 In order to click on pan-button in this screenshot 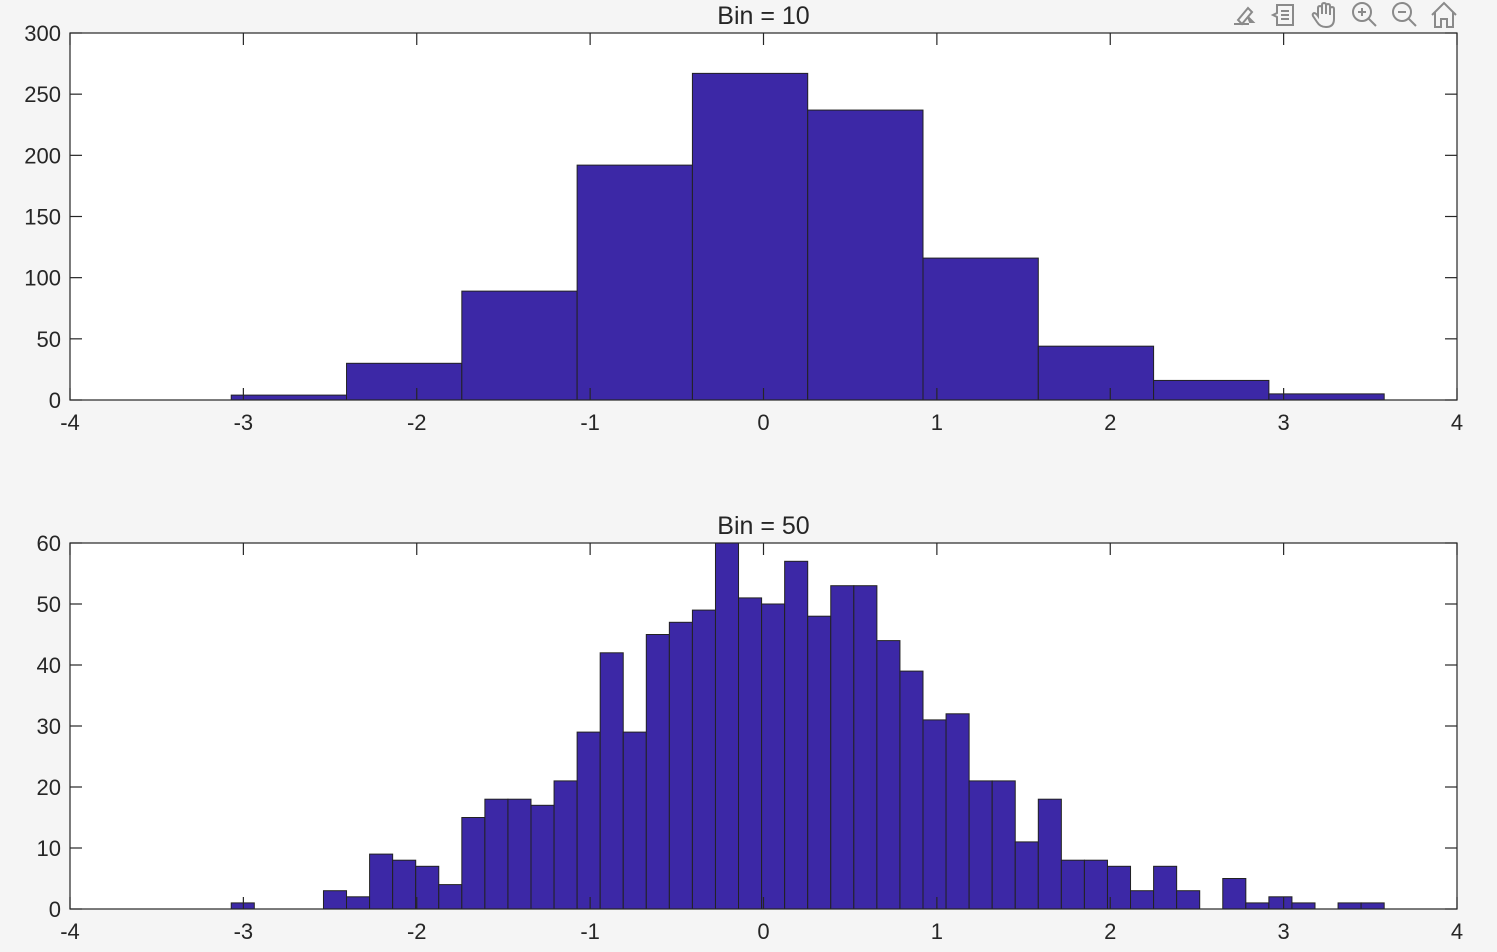, I will do `click(1324, 15)`.